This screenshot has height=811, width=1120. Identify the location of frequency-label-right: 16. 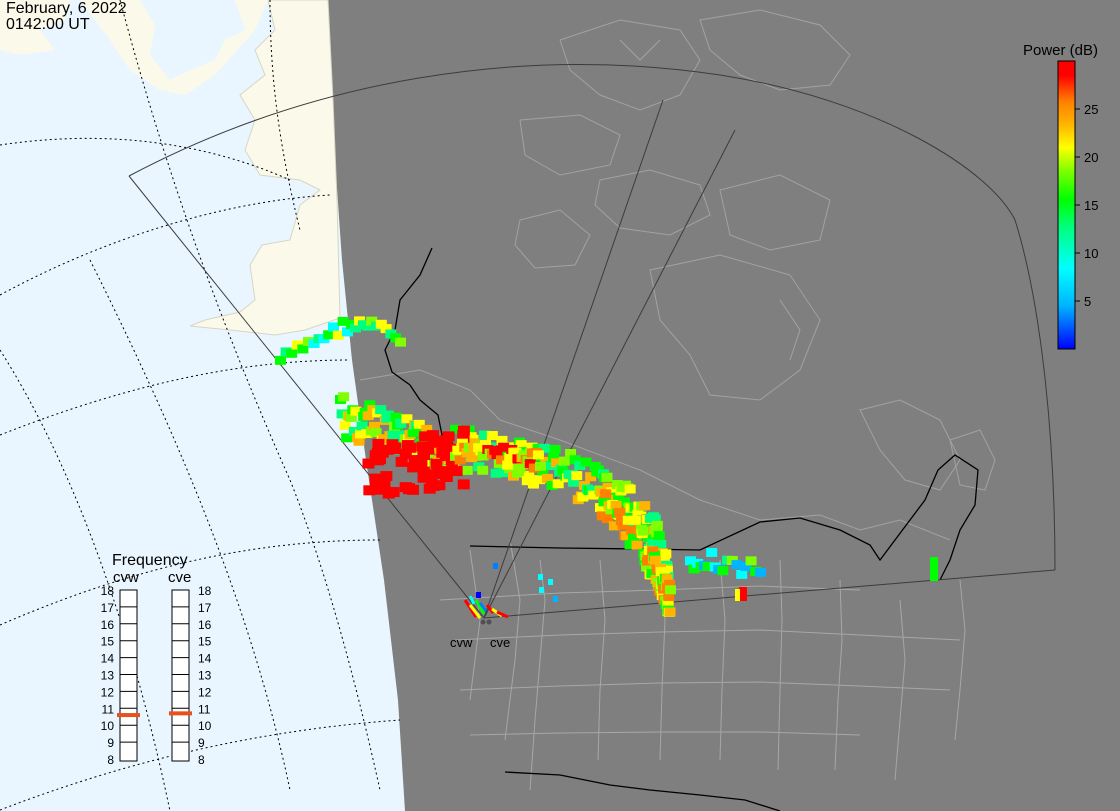
(205, 625).